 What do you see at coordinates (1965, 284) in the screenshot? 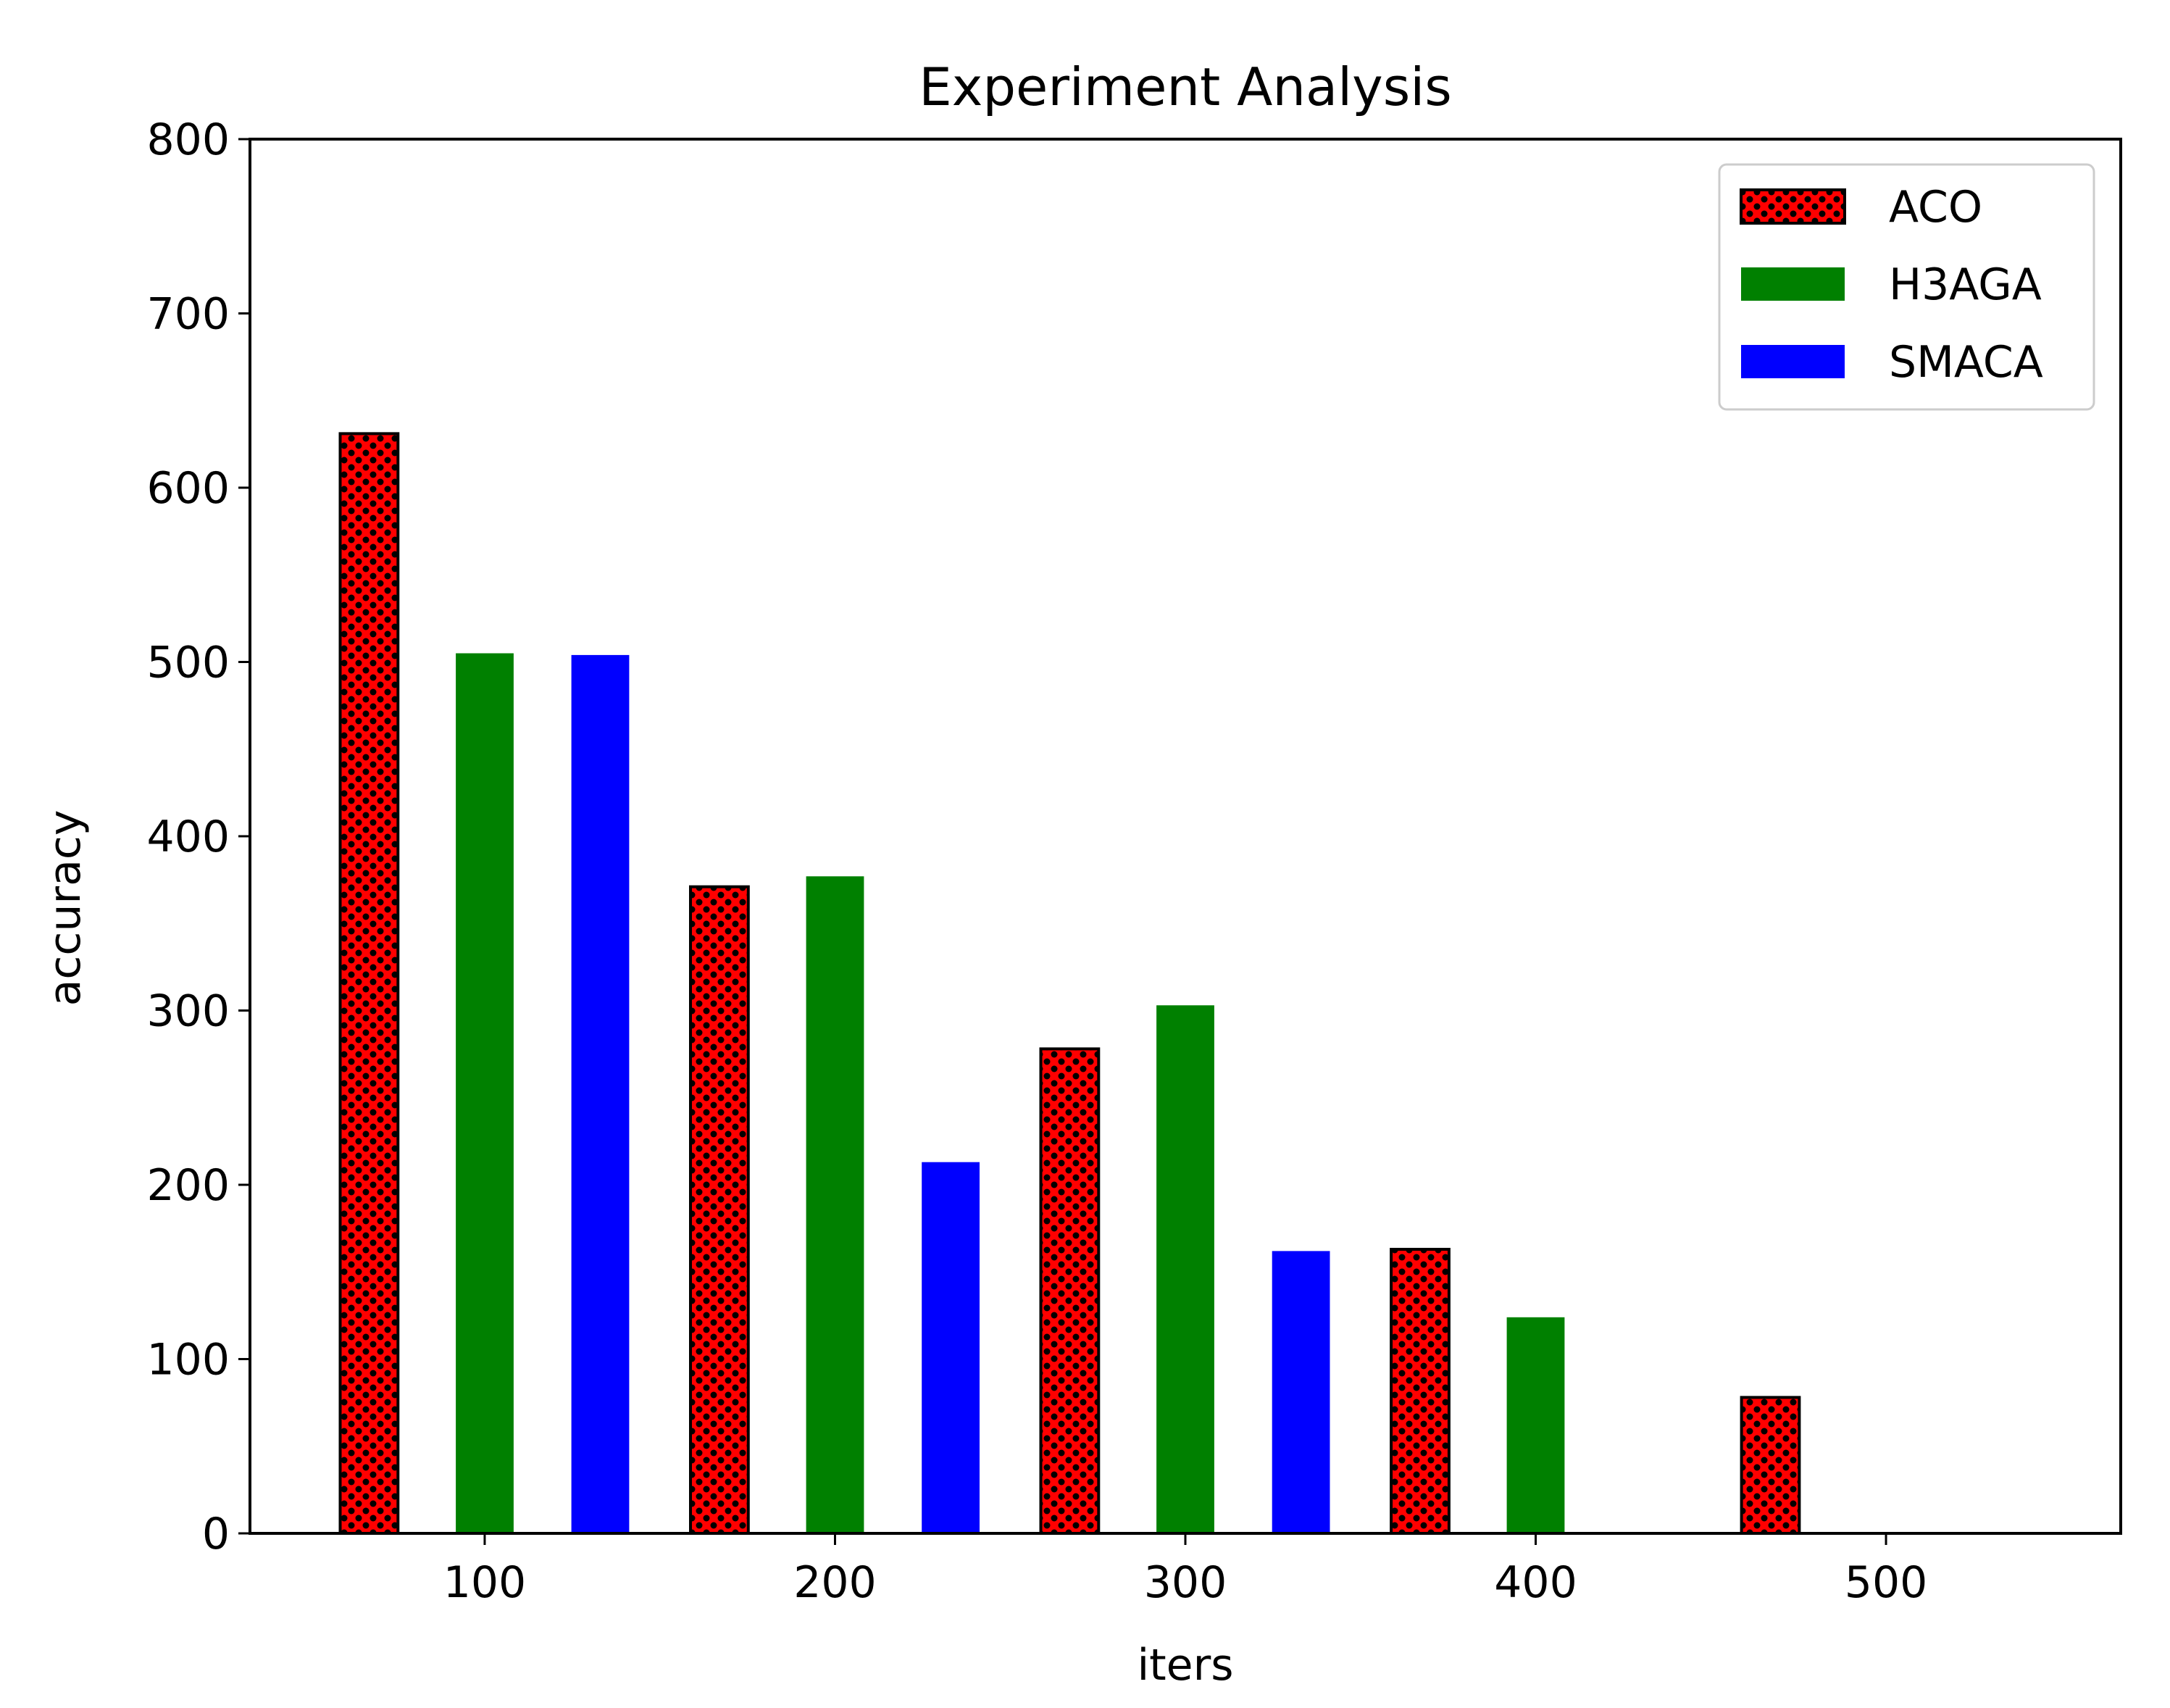
I see `legend-label-h3aga: H3AGA` at bounding box center [1965, 284].